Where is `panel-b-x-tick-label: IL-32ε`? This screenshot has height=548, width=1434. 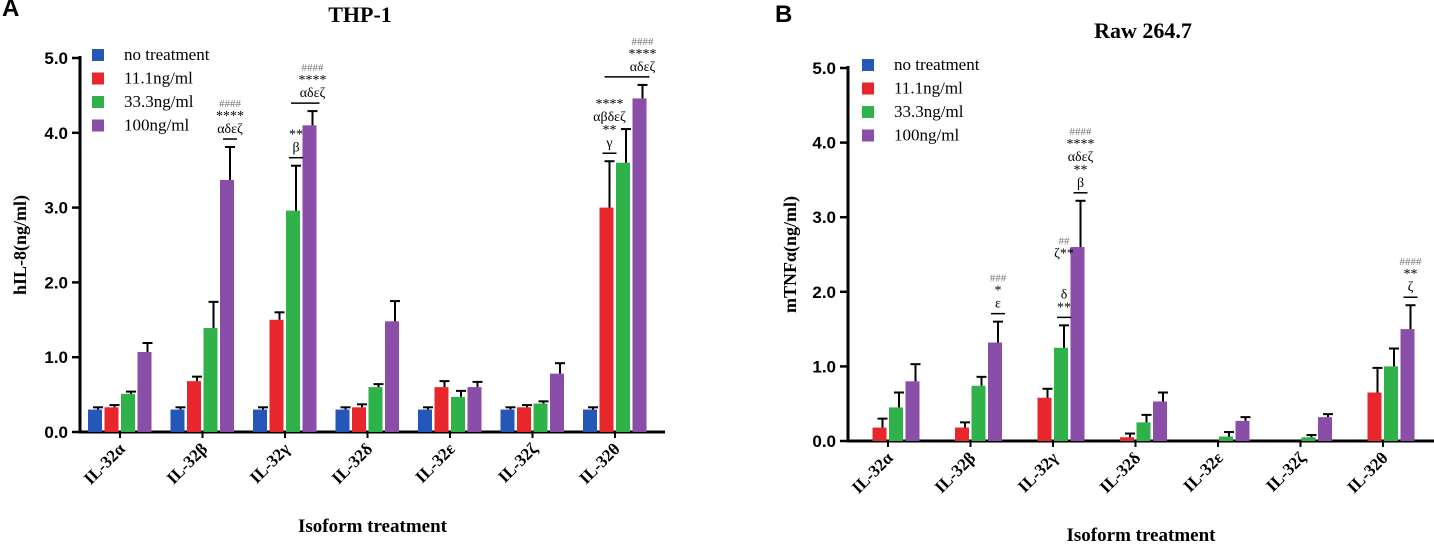
panel-b-x-tick-label: IL-32ε is located at coordinates (1203, 471).